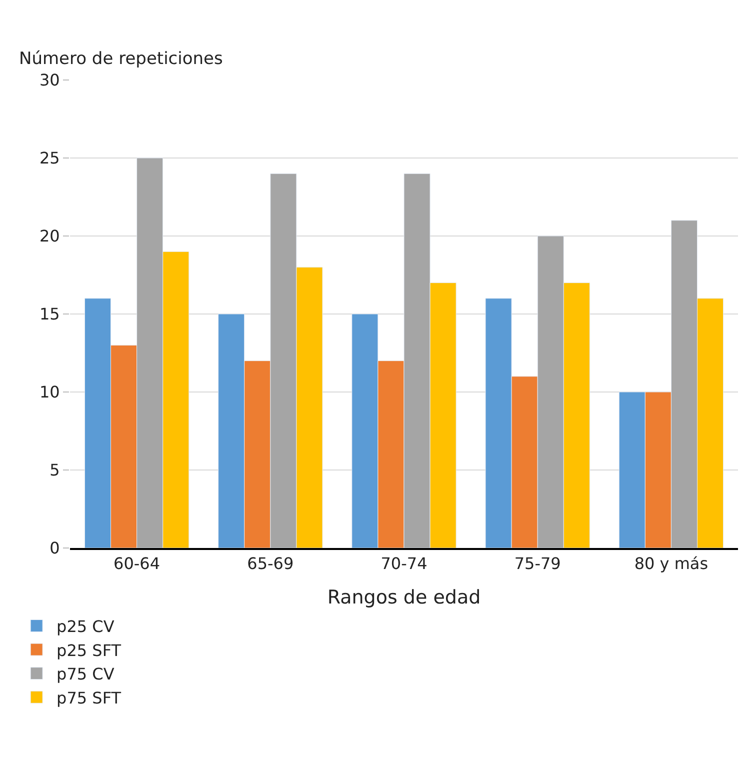  I want to click on y-axis-title: Número de repeticiones, so click(121, 59).